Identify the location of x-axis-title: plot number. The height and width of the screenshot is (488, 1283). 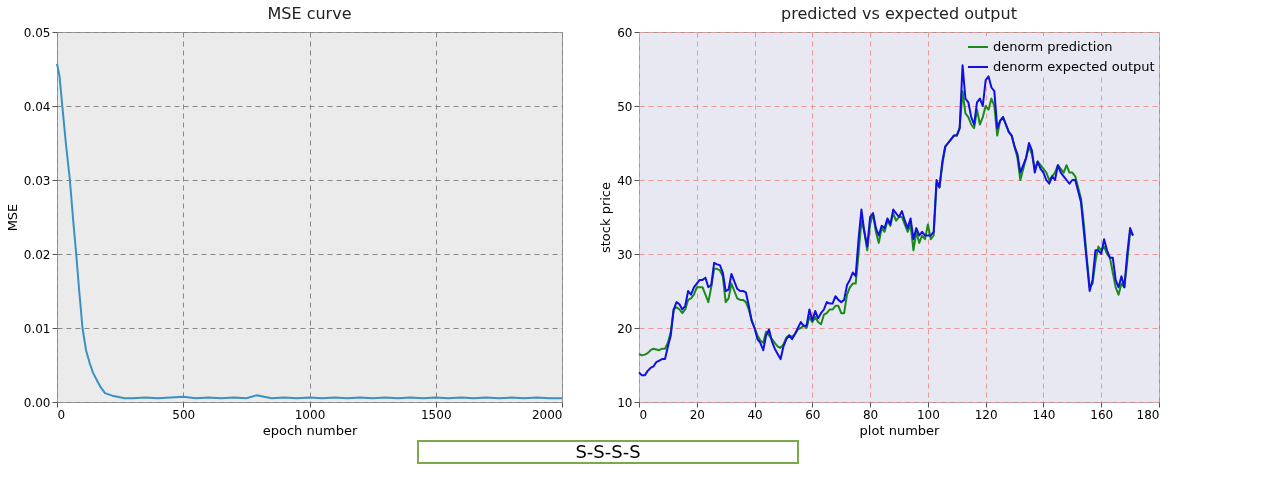
(900, 430).